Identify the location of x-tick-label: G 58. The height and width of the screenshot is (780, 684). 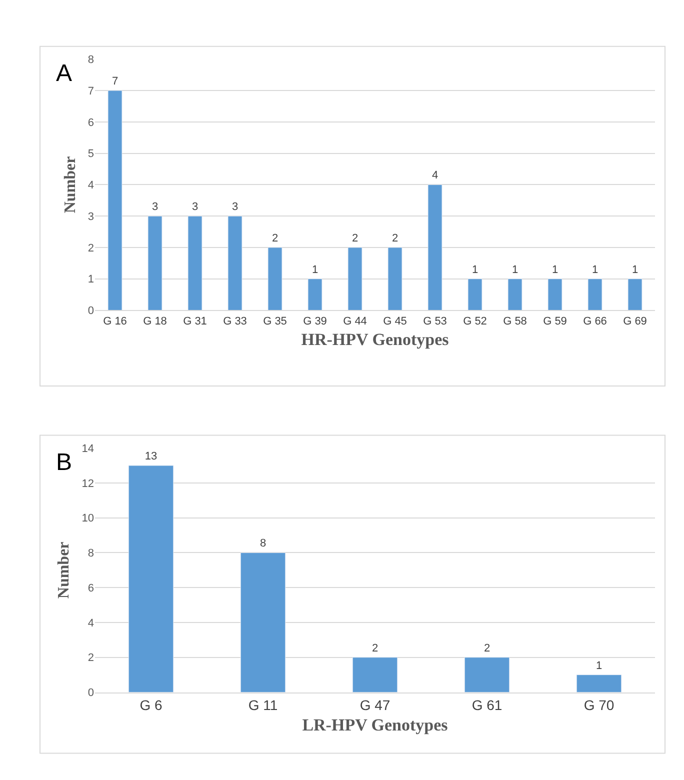
(515, 321).